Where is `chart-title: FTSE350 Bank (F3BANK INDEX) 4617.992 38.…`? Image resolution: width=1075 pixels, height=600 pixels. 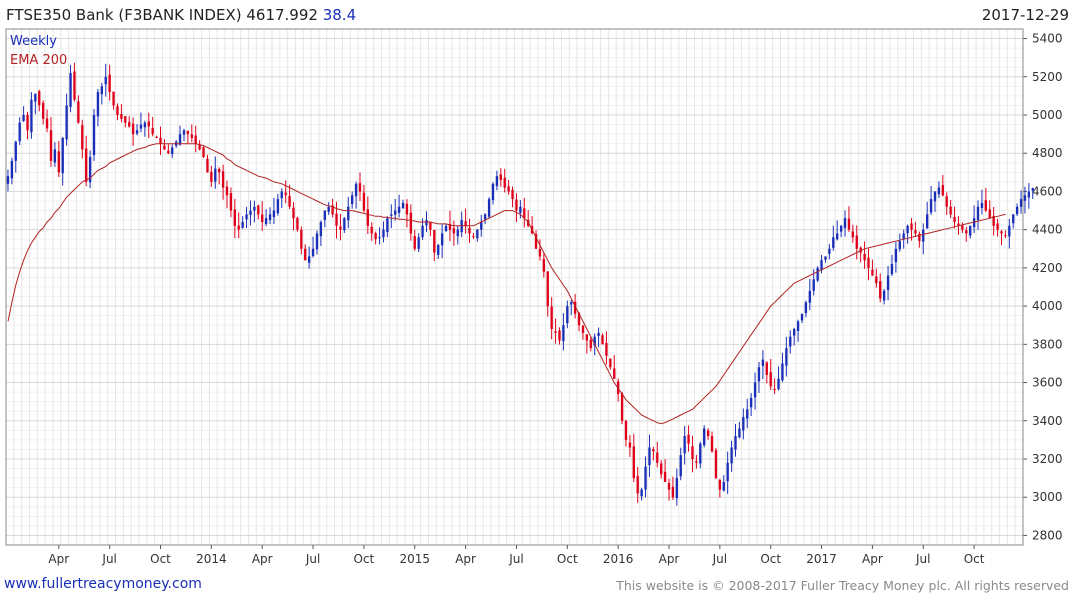
chart-title: FTSE350 Bank (F3BANK INDEX) 4617.992 38.… is located at coordinates (181, 15).